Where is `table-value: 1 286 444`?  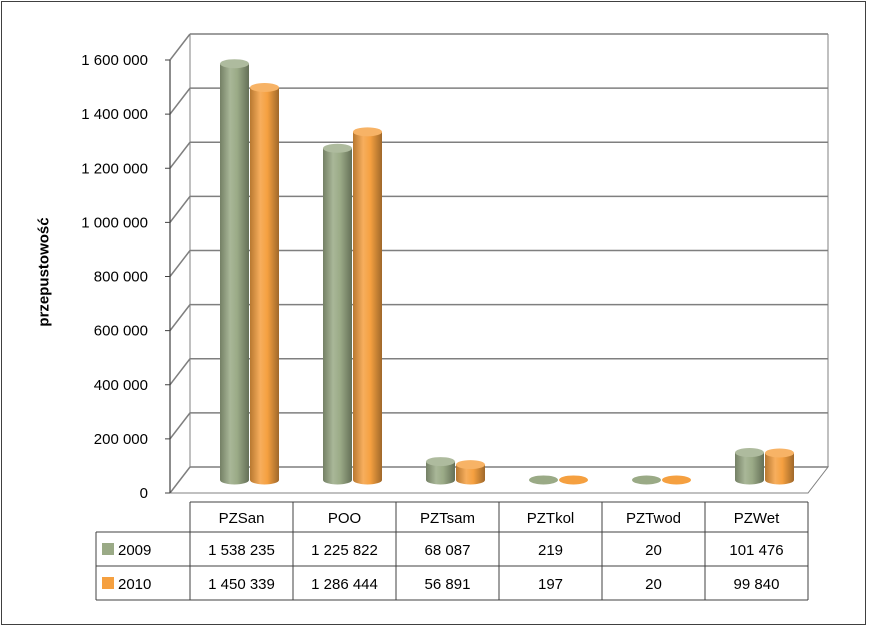 table-value: 1 286 444 is located at coordinates (344, 584).